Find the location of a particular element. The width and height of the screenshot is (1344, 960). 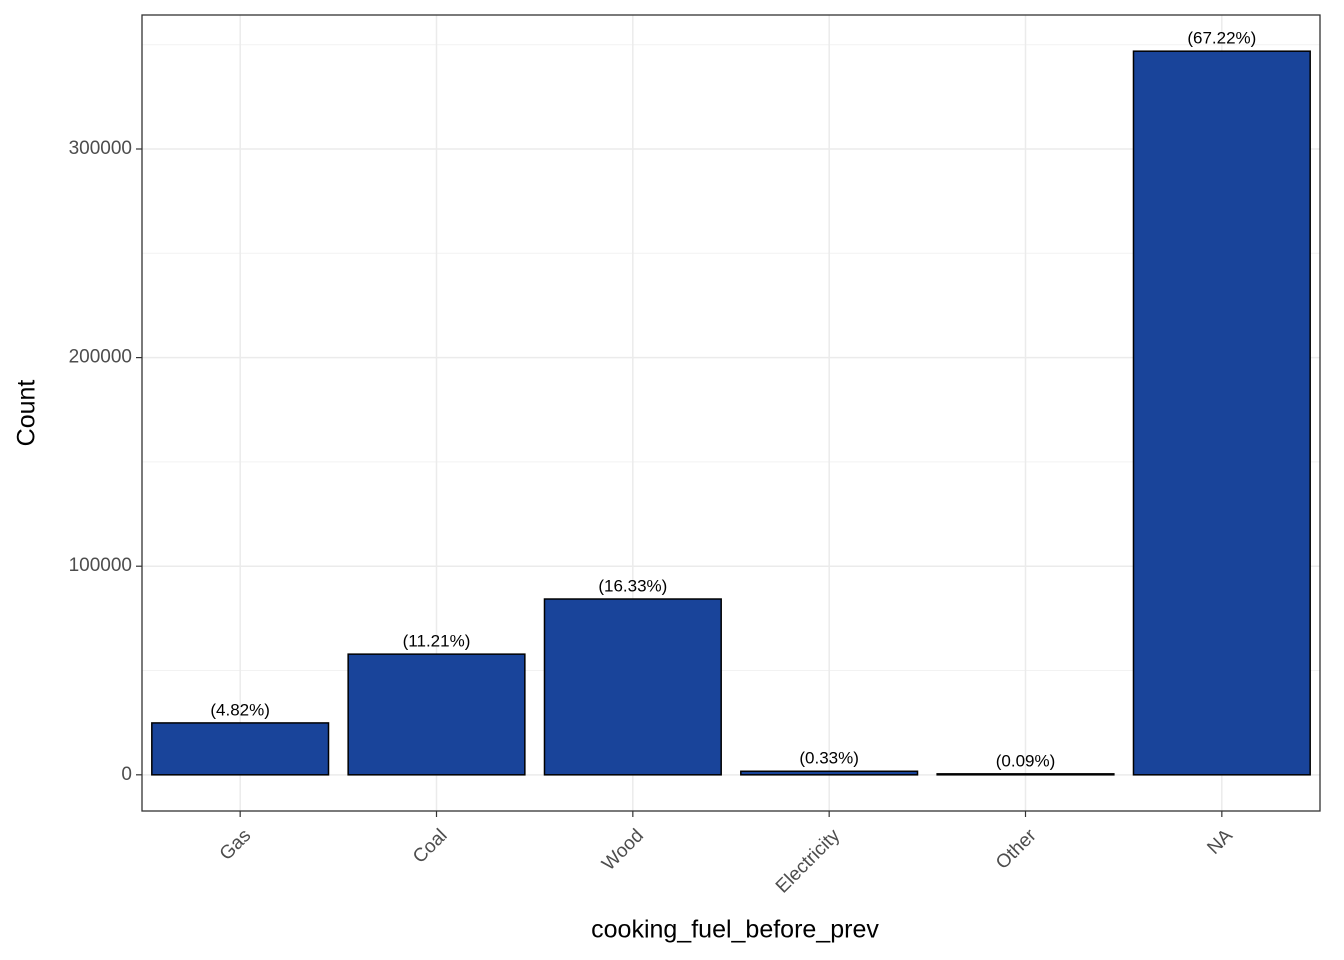

x-axis-title: cooking_fuel_before_prev is located at coordinates (735, 930).